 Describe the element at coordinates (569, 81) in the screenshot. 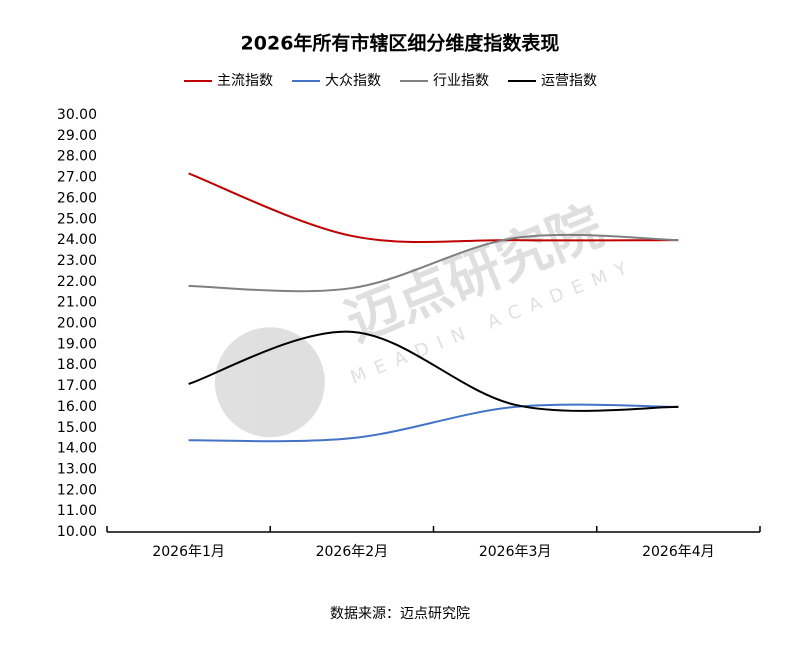

I see `legend-label: 运营指数` at that location.